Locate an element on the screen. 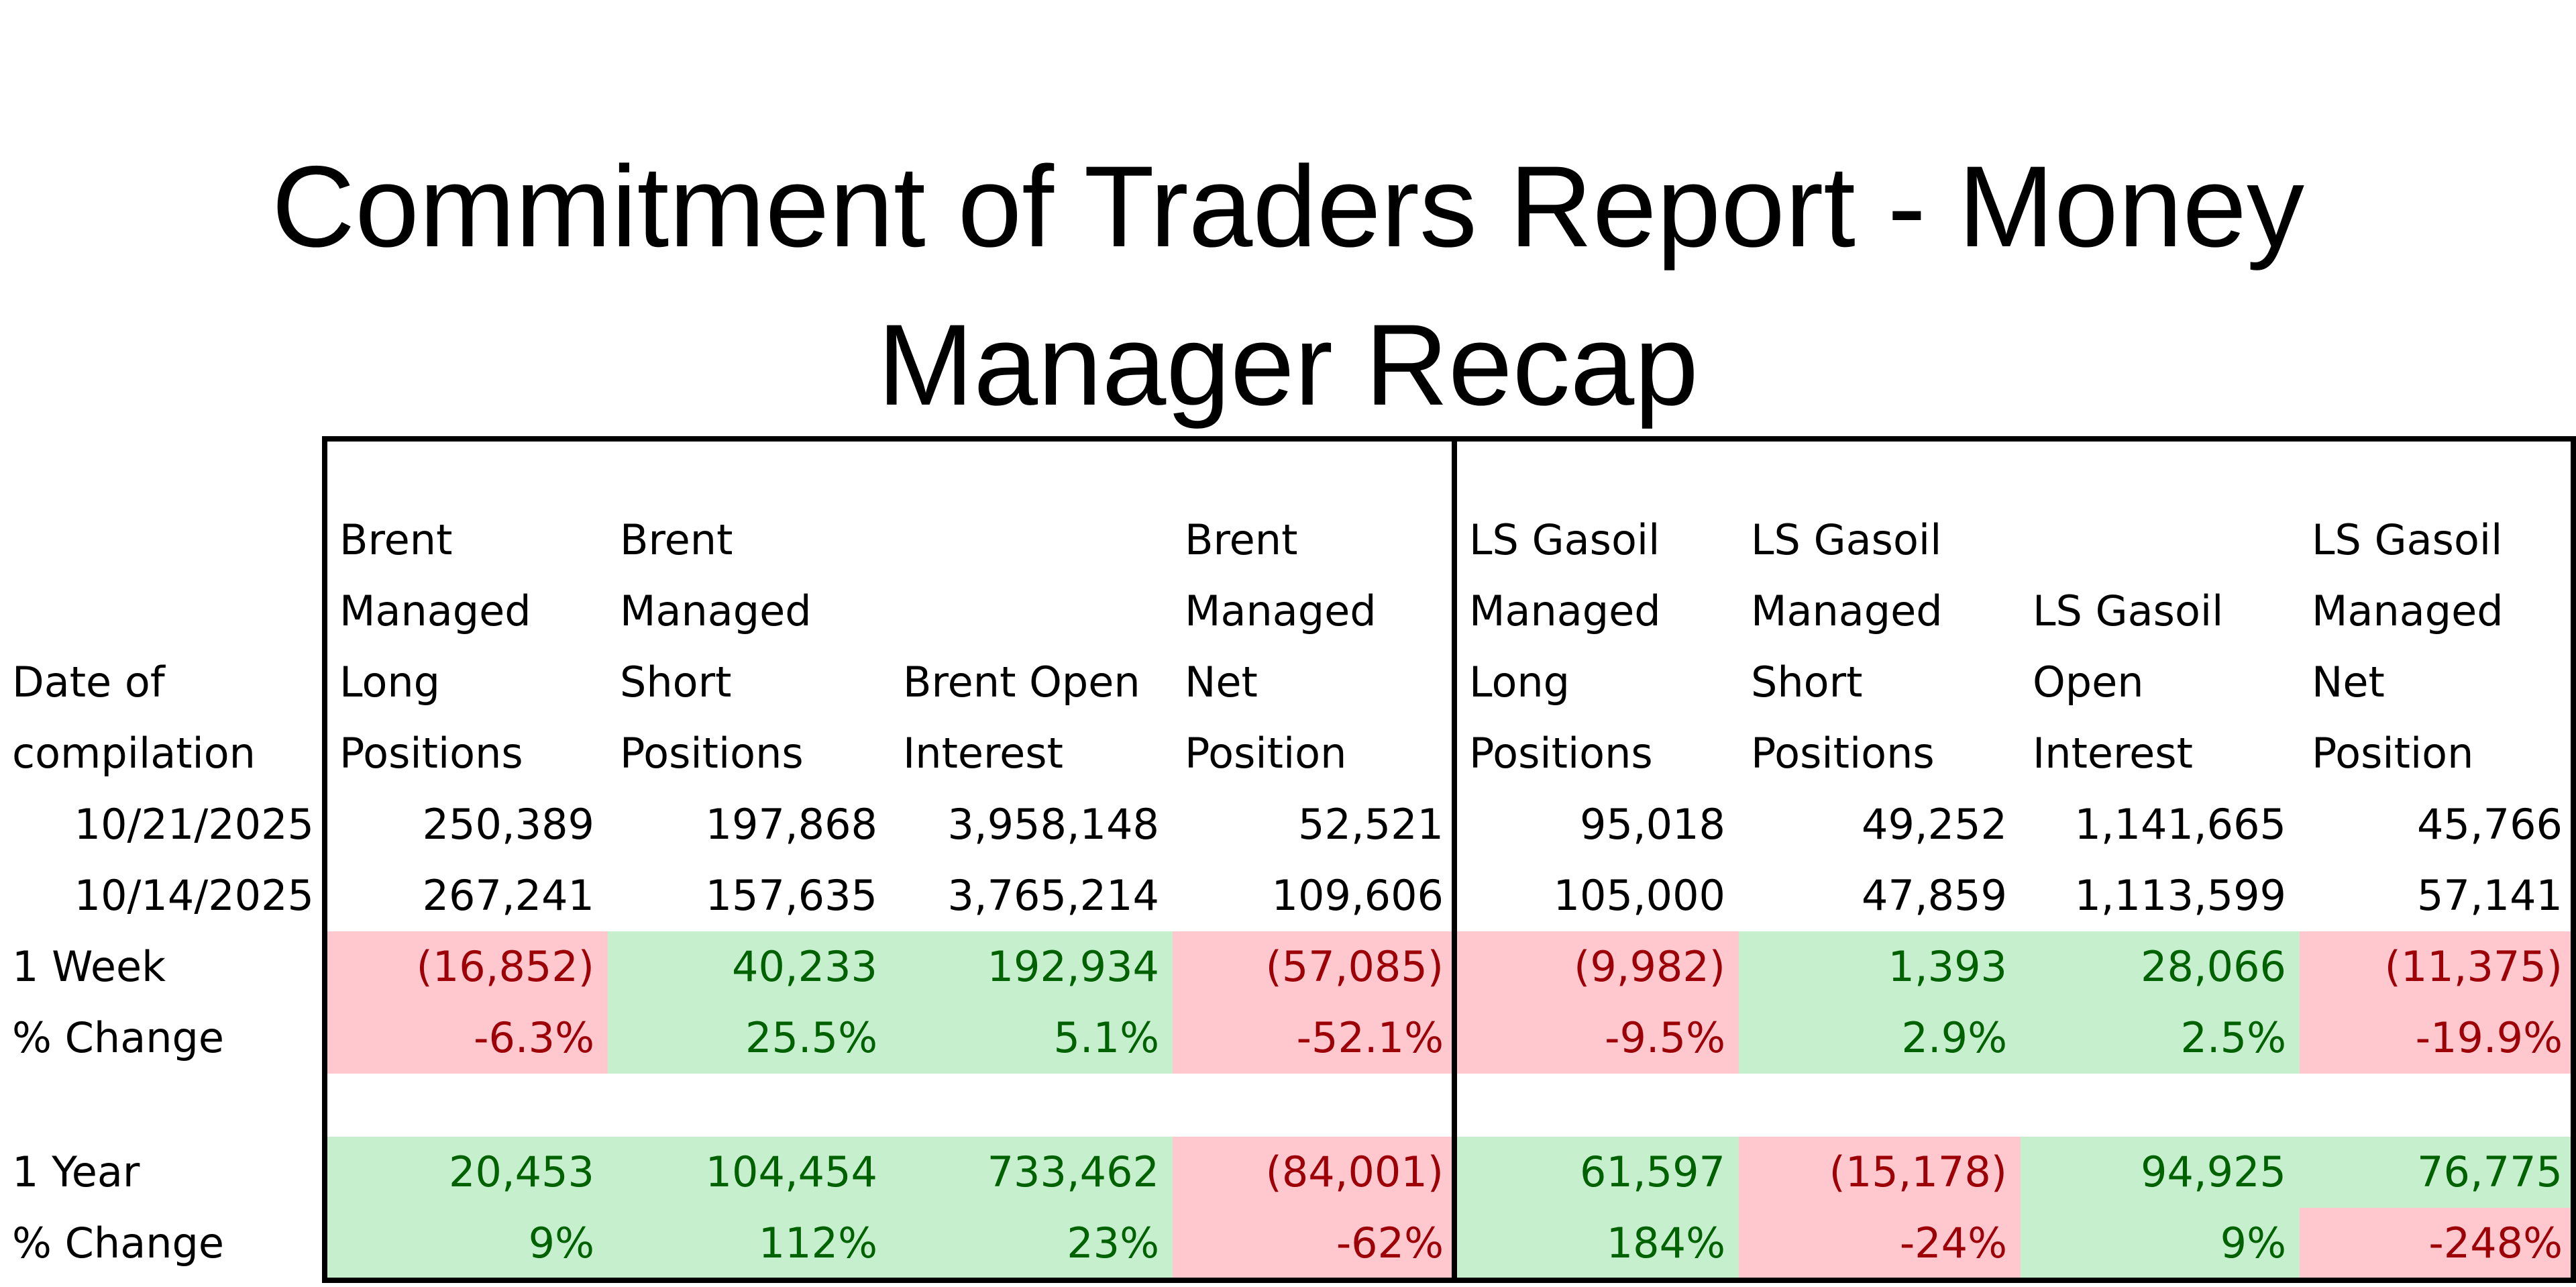  year-change-brent-long: 20,453 is located at coordinates (467, 1172).